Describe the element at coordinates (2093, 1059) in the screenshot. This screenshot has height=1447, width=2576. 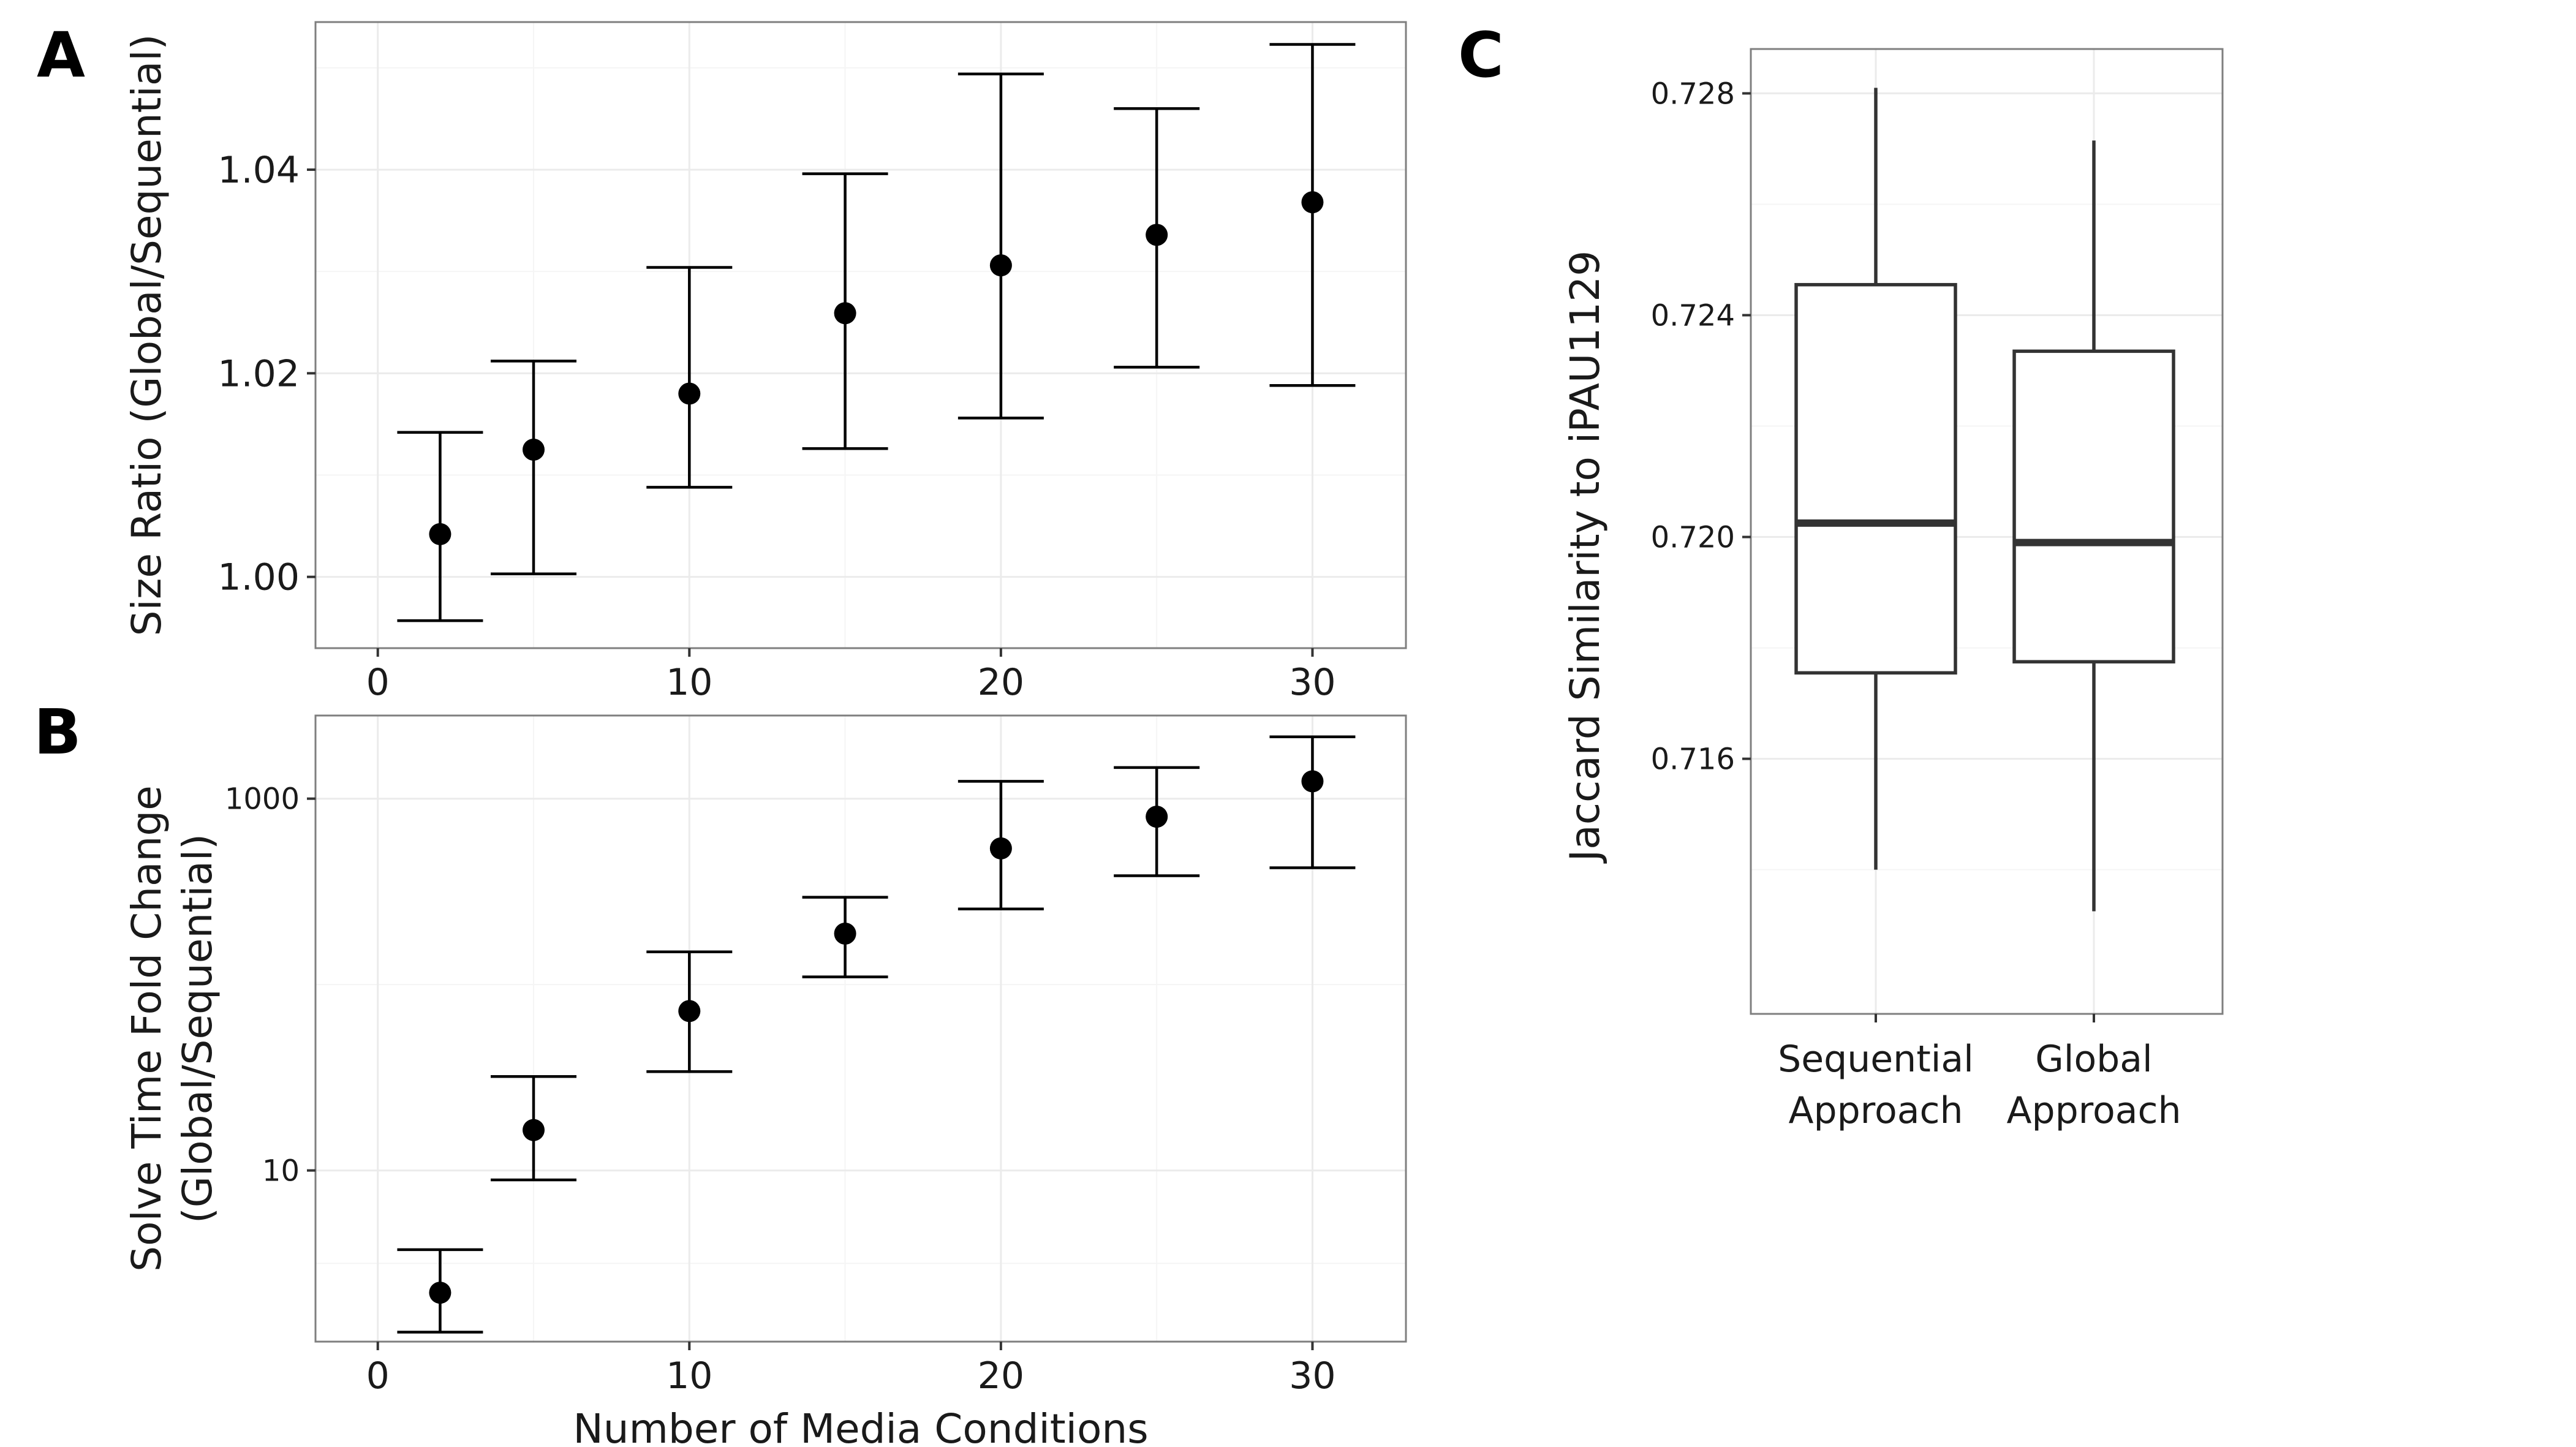
I see `category-label-line-1: Global` at that location.